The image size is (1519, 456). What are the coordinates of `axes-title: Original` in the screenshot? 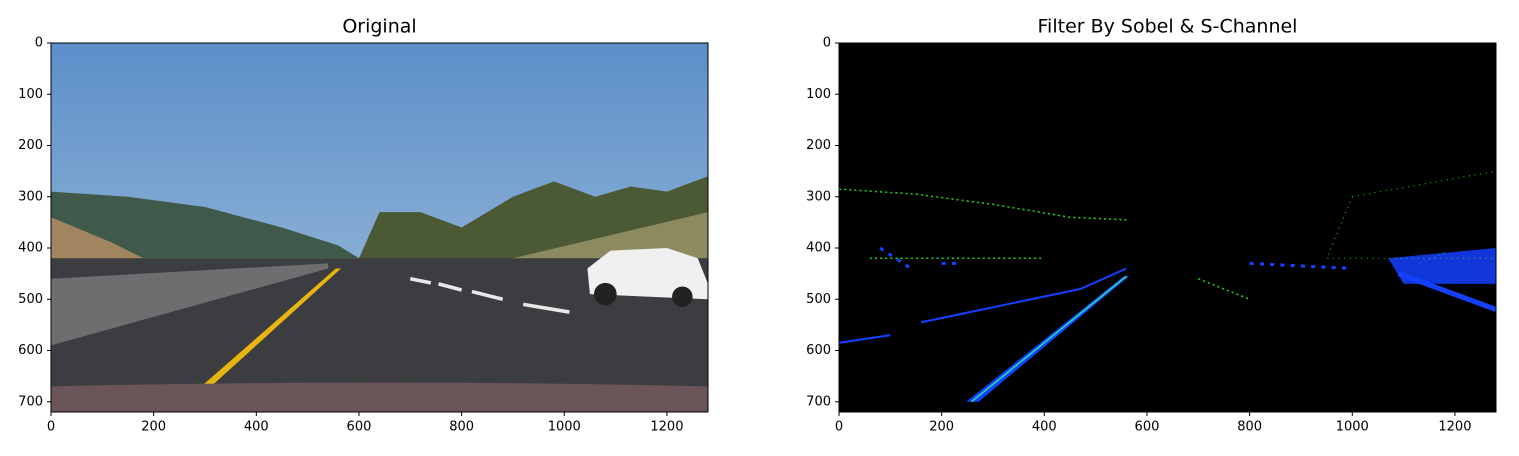 It's located at (379, 27).